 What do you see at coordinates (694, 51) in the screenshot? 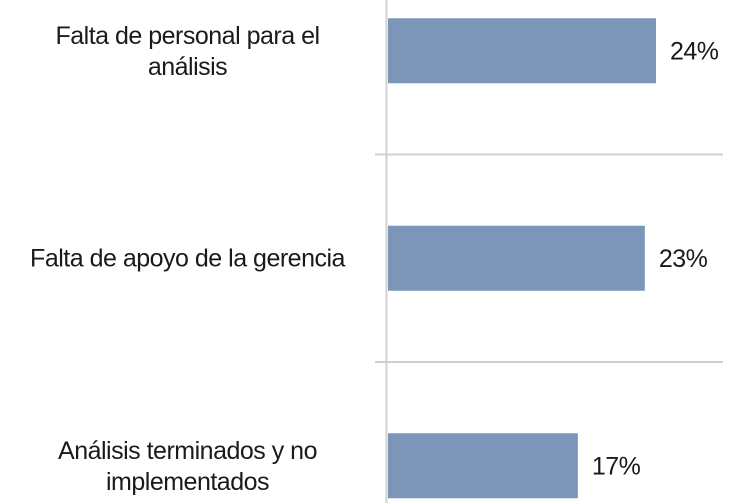
I see `value-label: 24%` at bounding box center [694, 51].